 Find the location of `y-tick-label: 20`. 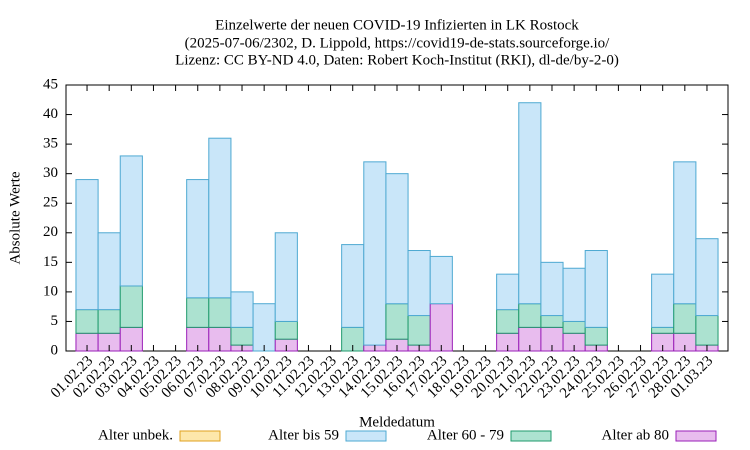

y-tick-label: 20 is located at coordinates (50, 232).